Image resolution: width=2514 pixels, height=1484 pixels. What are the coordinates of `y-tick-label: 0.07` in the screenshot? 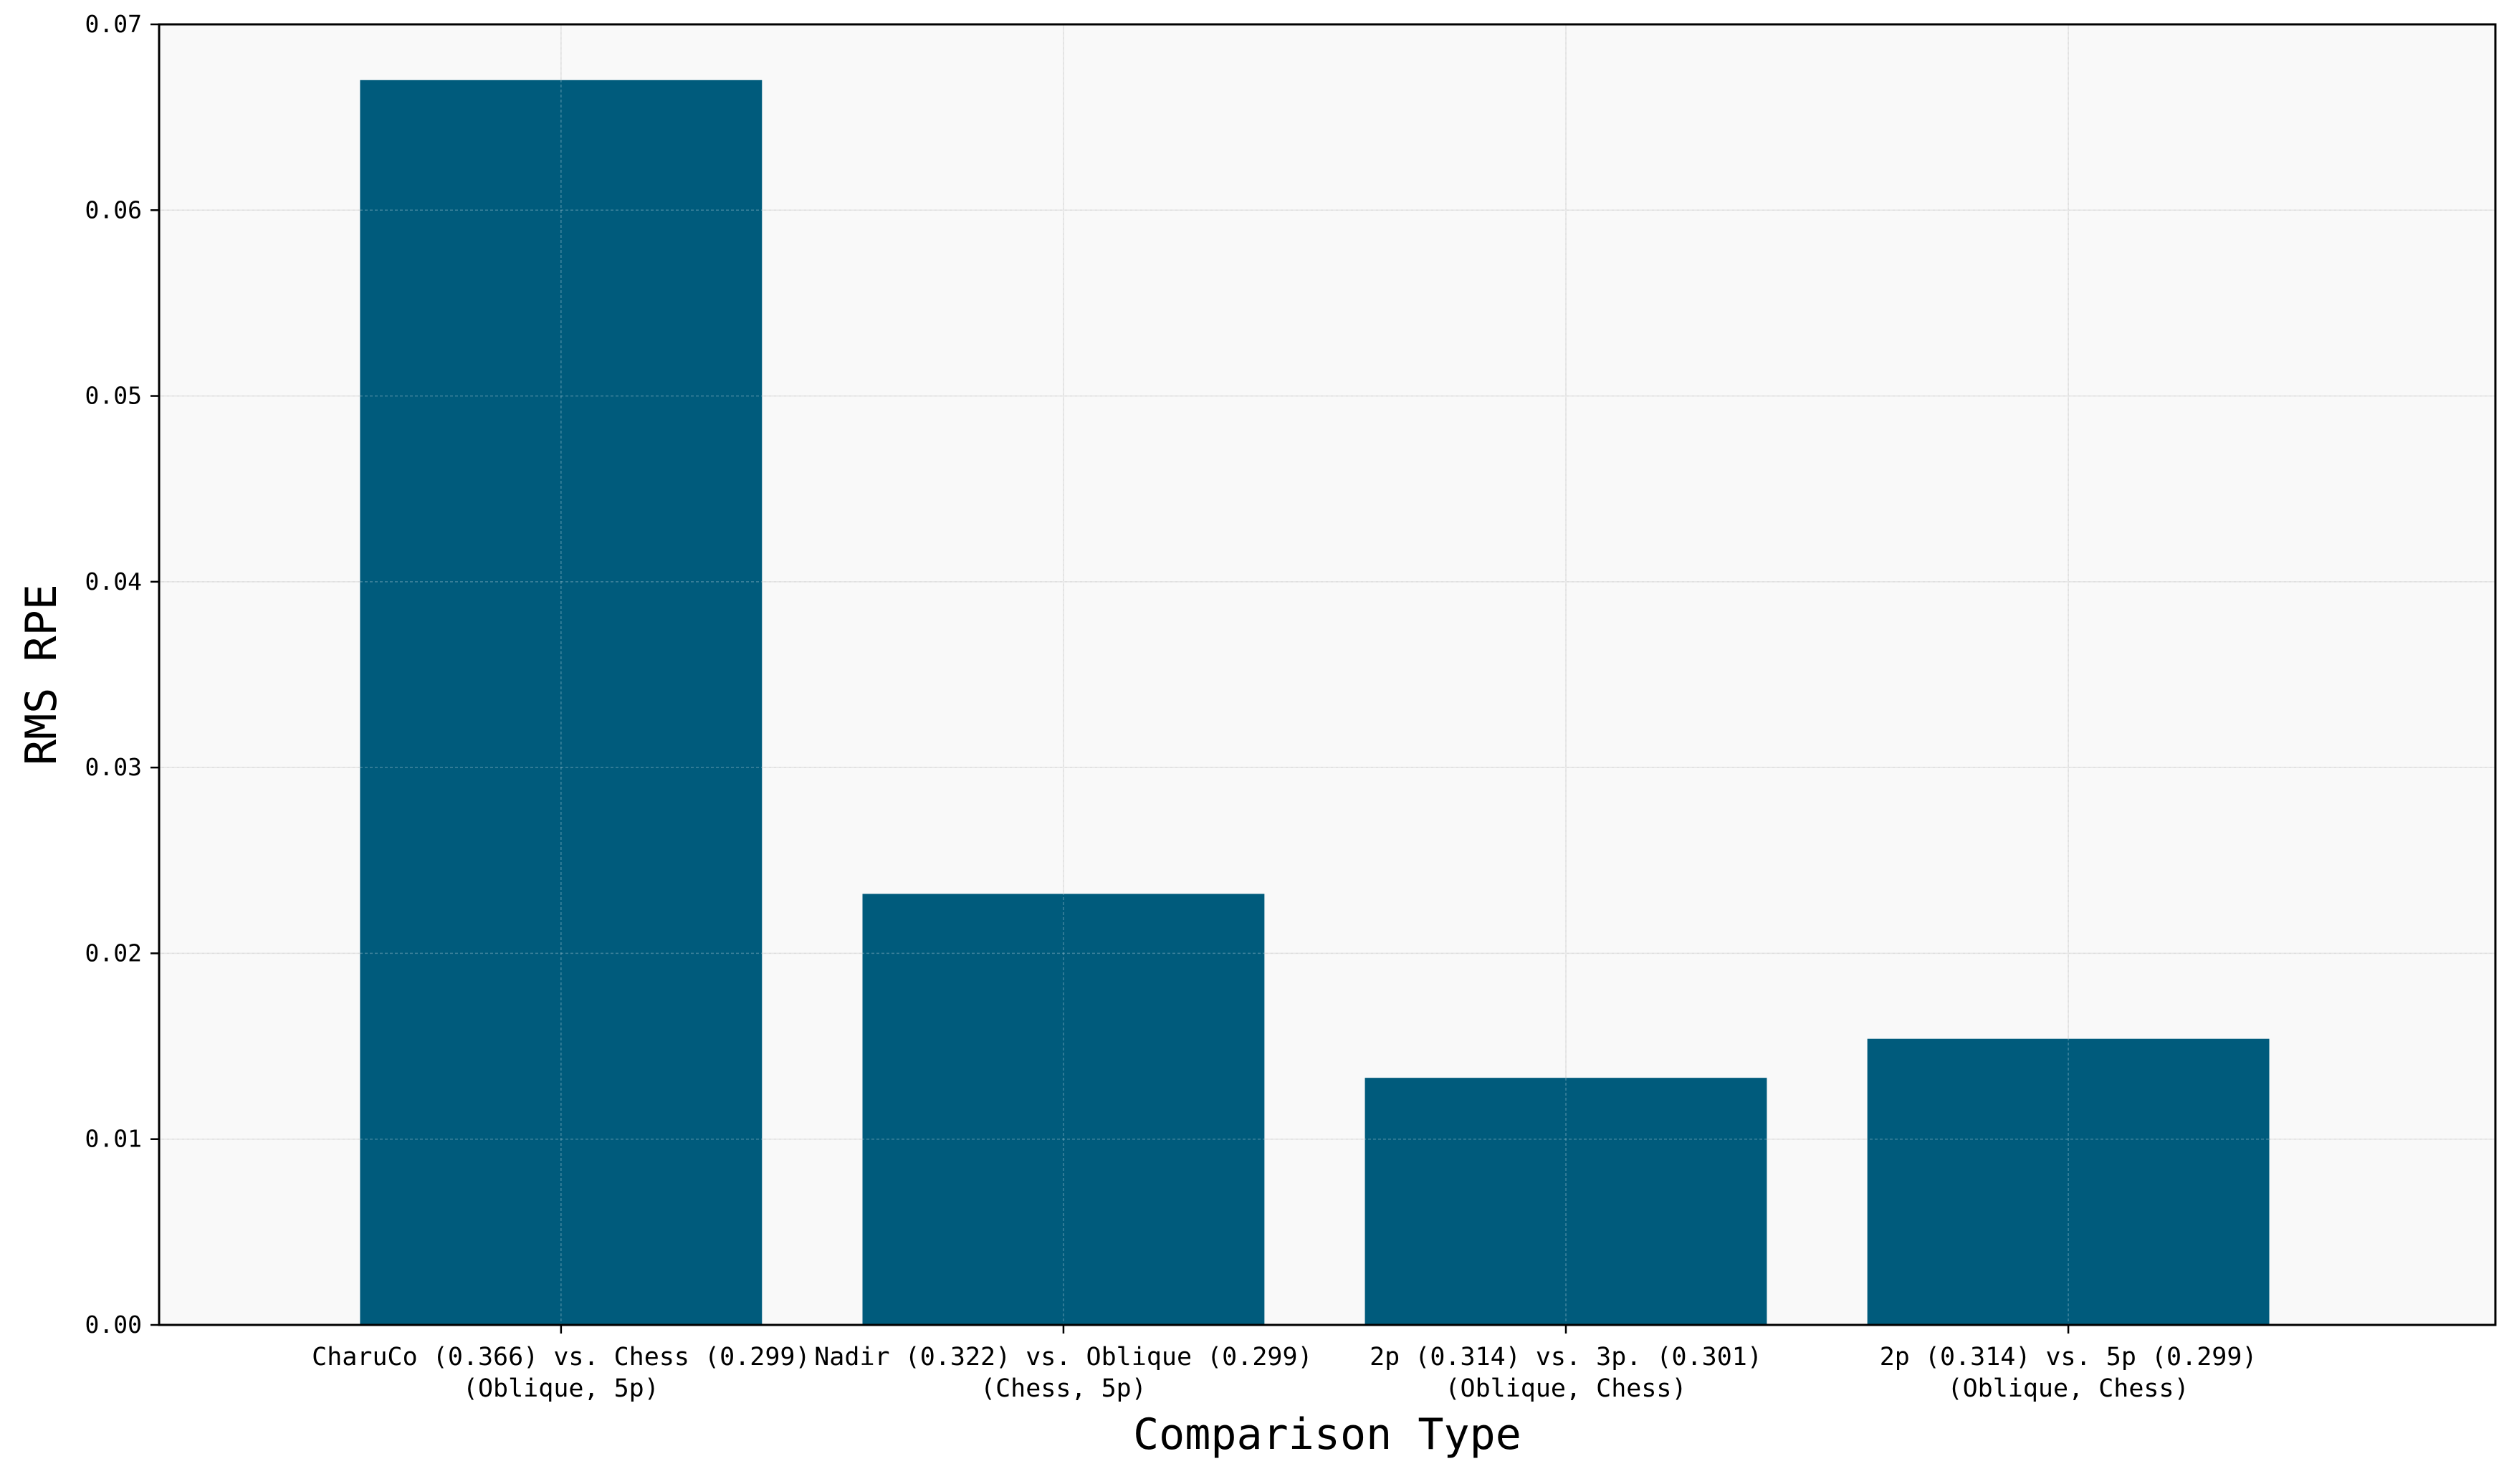 It's located at (114, 24).